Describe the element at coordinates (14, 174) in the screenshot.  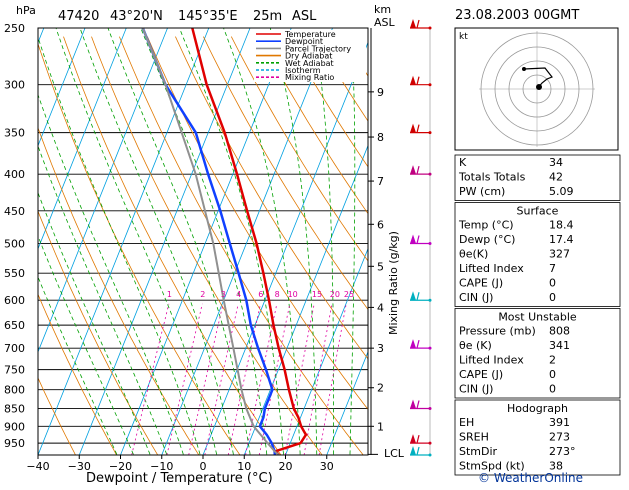
I see `pressure-tick-label: 400` at that location.